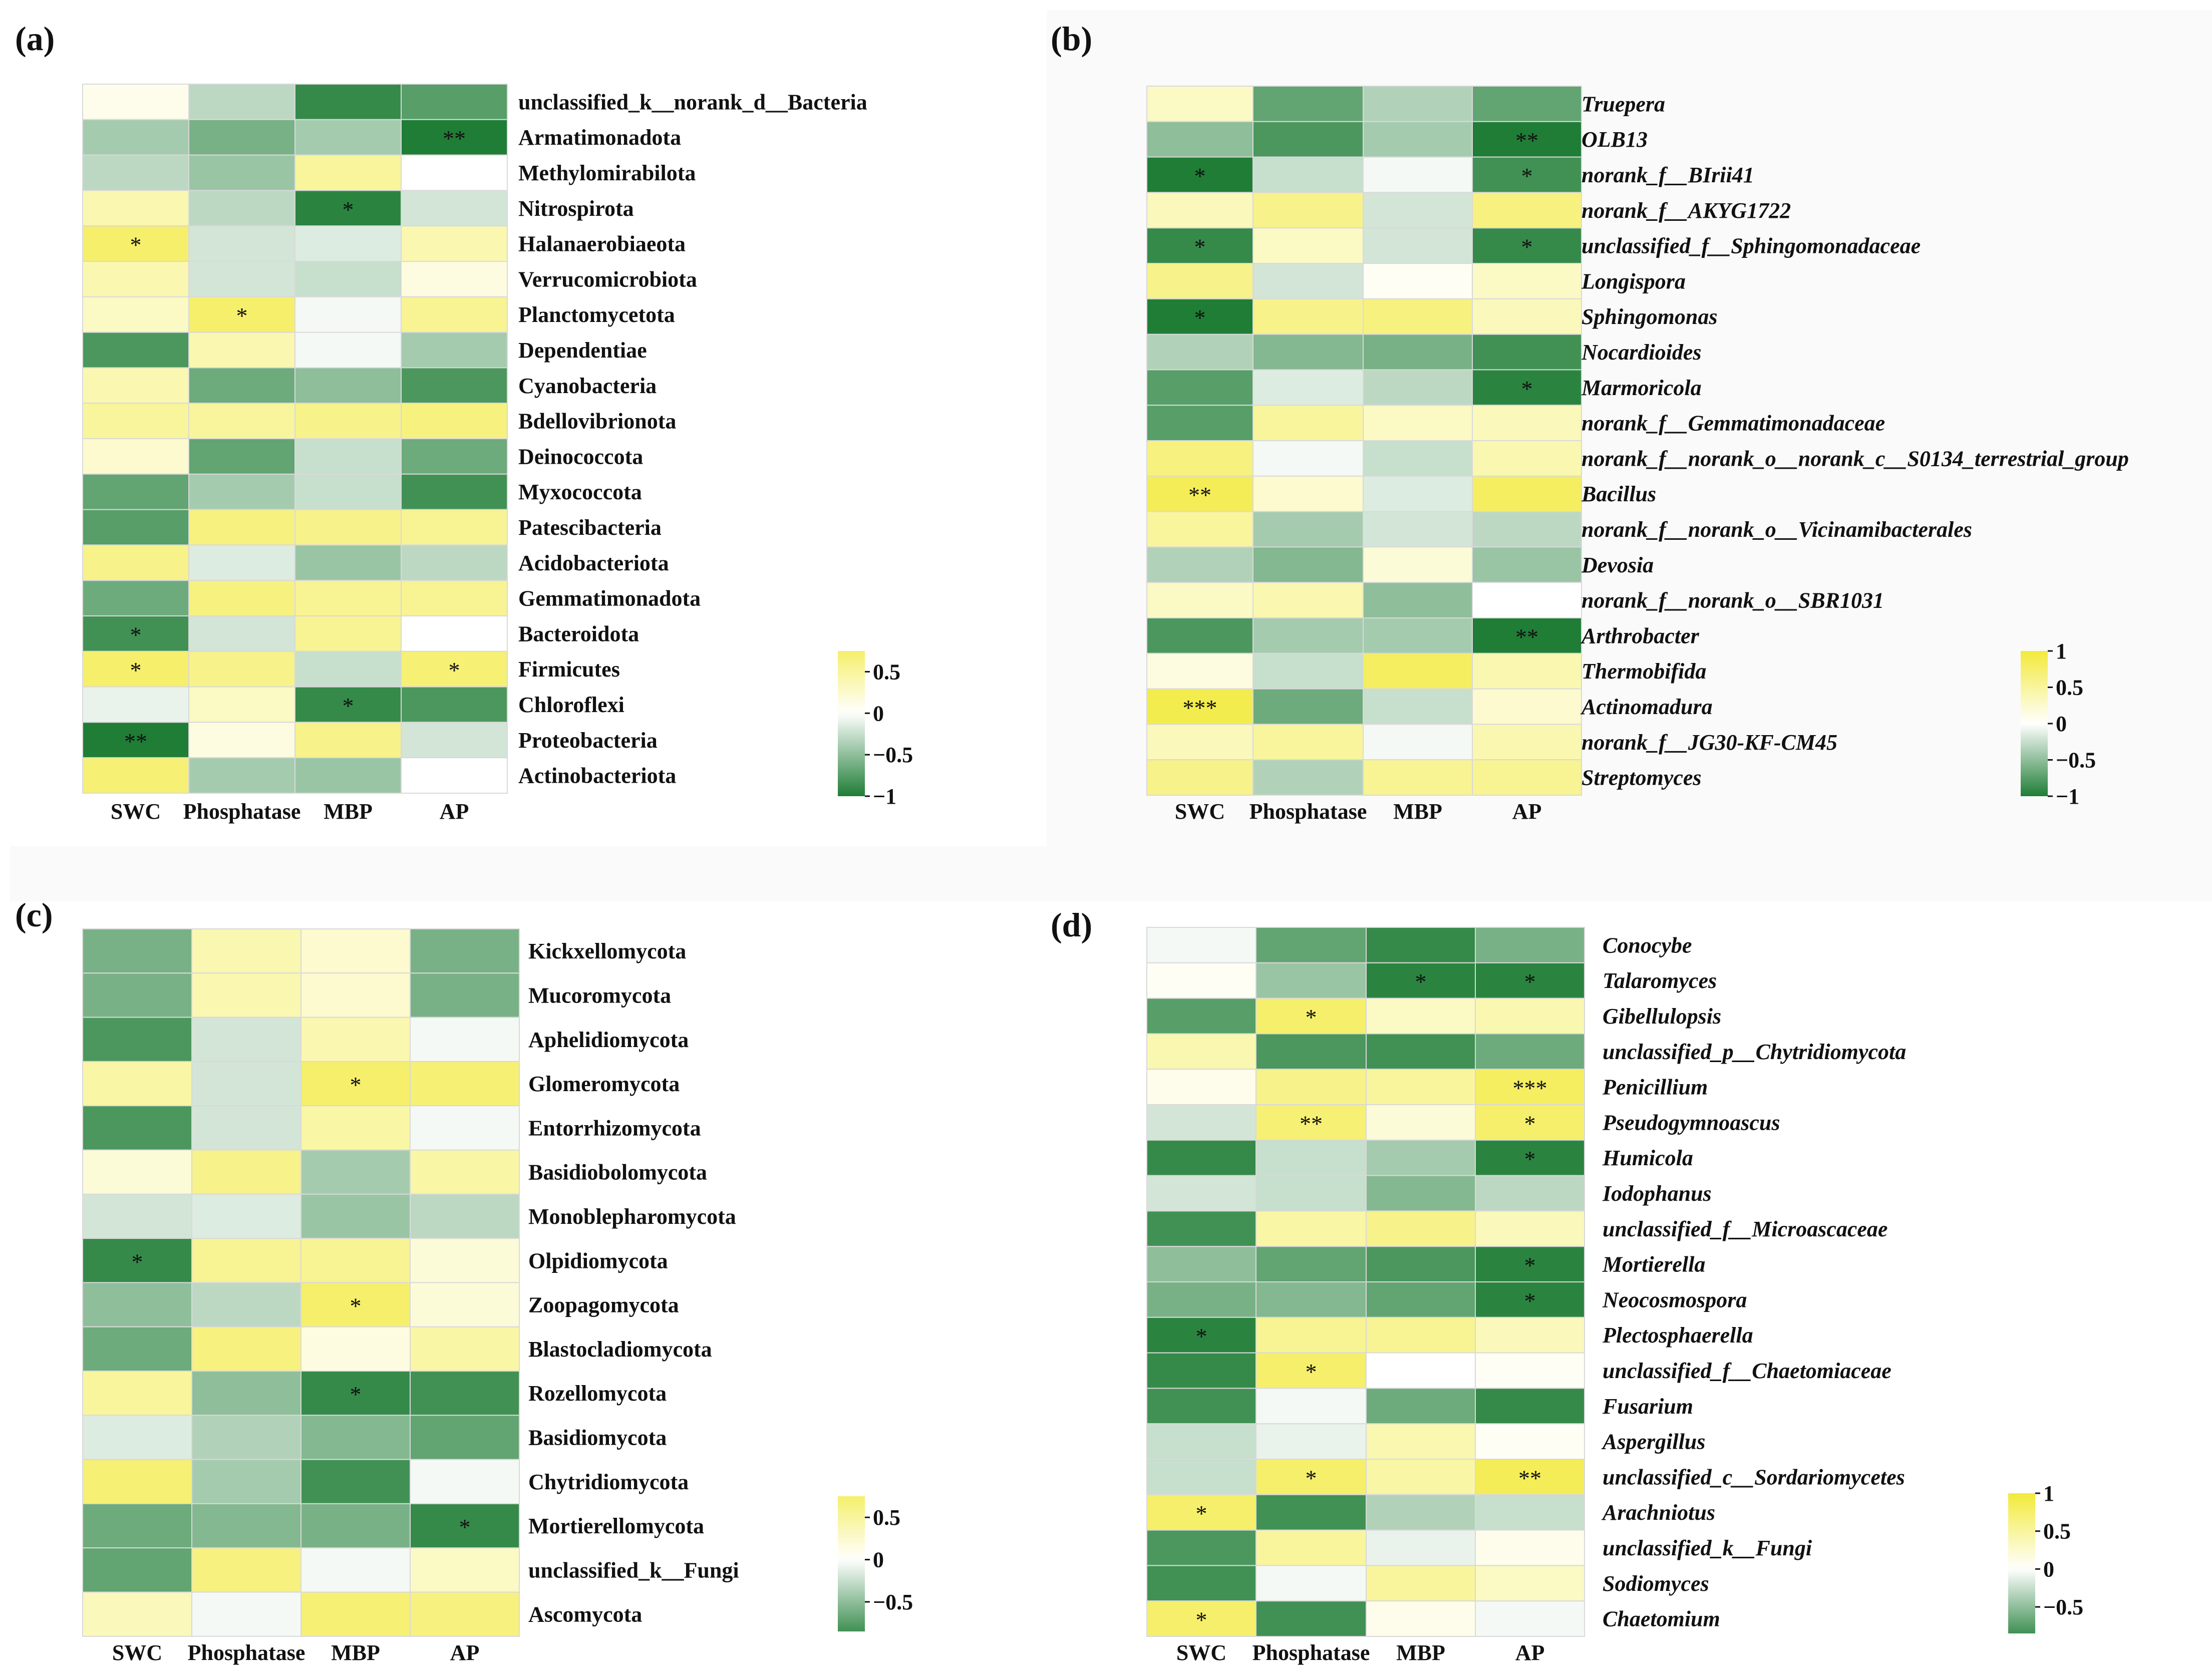 The height and width of the screenshot is (1671, 2212). Describe the element at coordinates (607, 279) in the screenshot. I see `row-label-a: Verrucomicrobiota` at that location.